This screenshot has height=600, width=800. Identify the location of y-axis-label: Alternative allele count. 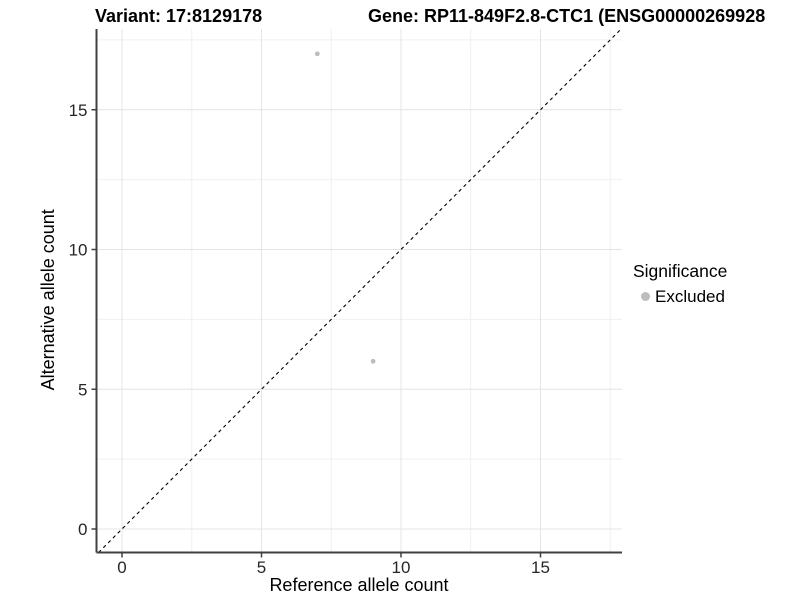
(48, 300).